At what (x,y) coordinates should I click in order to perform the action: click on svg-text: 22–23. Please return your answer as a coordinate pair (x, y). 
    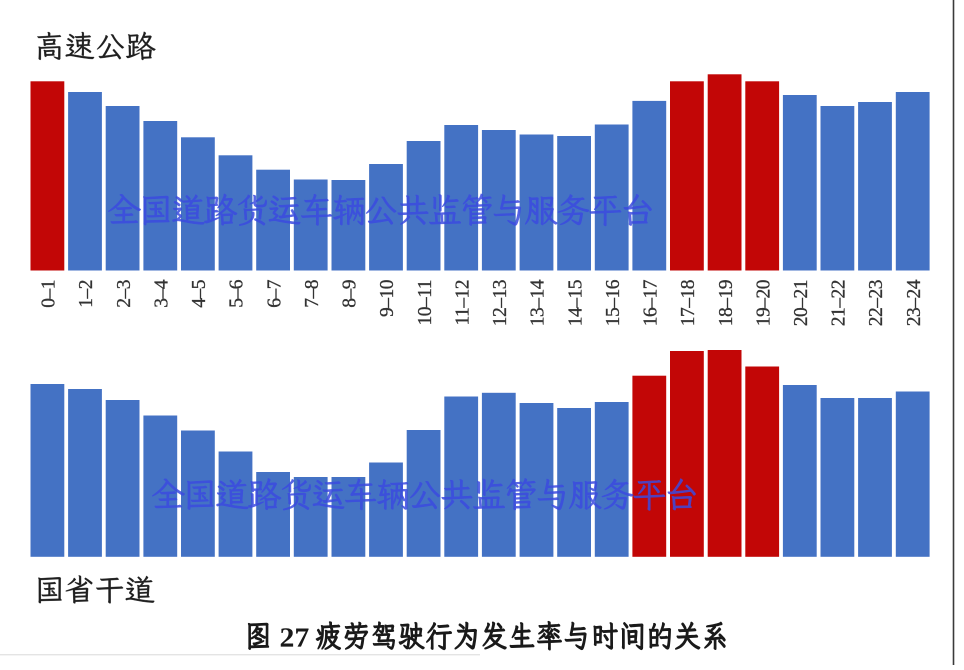
    Looking at the image, I should click on (876, 303).